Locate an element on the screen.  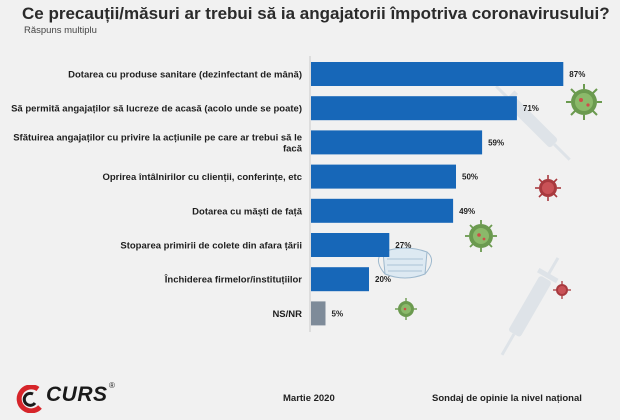
bar-value-label: 50% is located at coordinates (470, 177).